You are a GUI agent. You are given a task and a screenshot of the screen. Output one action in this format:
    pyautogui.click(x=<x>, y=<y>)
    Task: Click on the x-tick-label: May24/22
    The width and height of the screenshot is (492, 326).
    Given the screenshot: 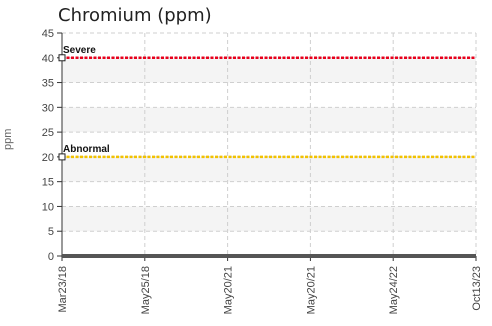 What is the action you would take?
    pyautogui.click(x=394, y=290)
    